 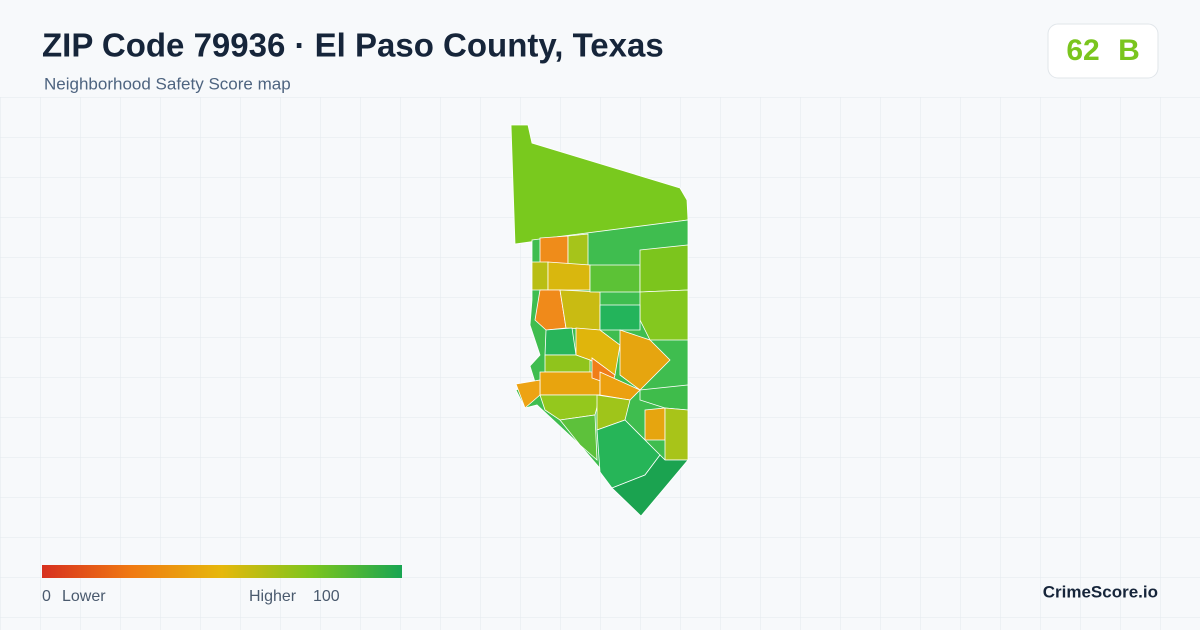 What do you see at coordinates (1103, 51) in the screenshot?
I see `score-badge` at bounding box center [1103, 51].